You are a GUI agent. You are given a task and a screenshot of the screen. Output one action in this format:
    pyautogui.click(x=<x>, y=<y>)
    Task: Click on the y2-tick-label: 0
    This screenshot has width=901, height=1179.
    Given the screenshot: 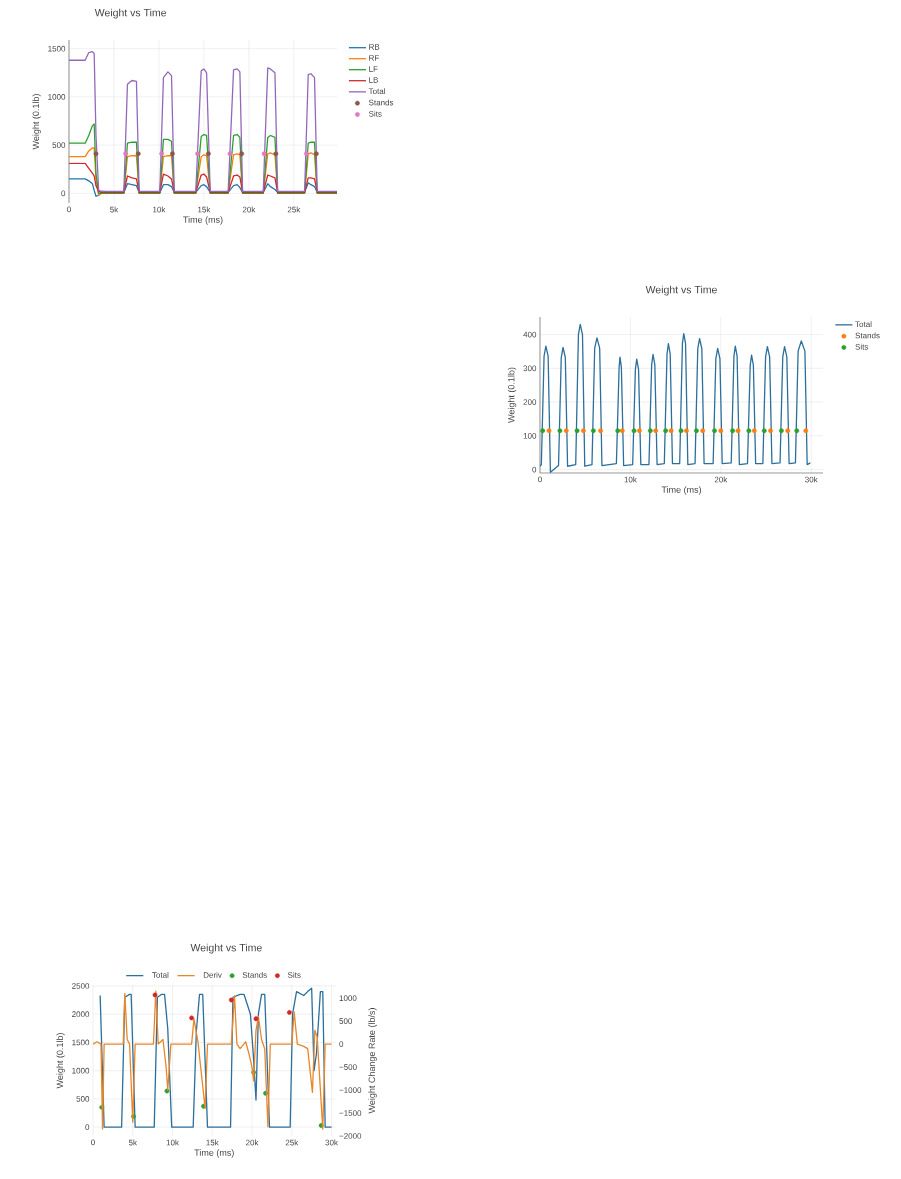 What is the action you would take?
    pyautogui.click(x=341, y=1044)
    